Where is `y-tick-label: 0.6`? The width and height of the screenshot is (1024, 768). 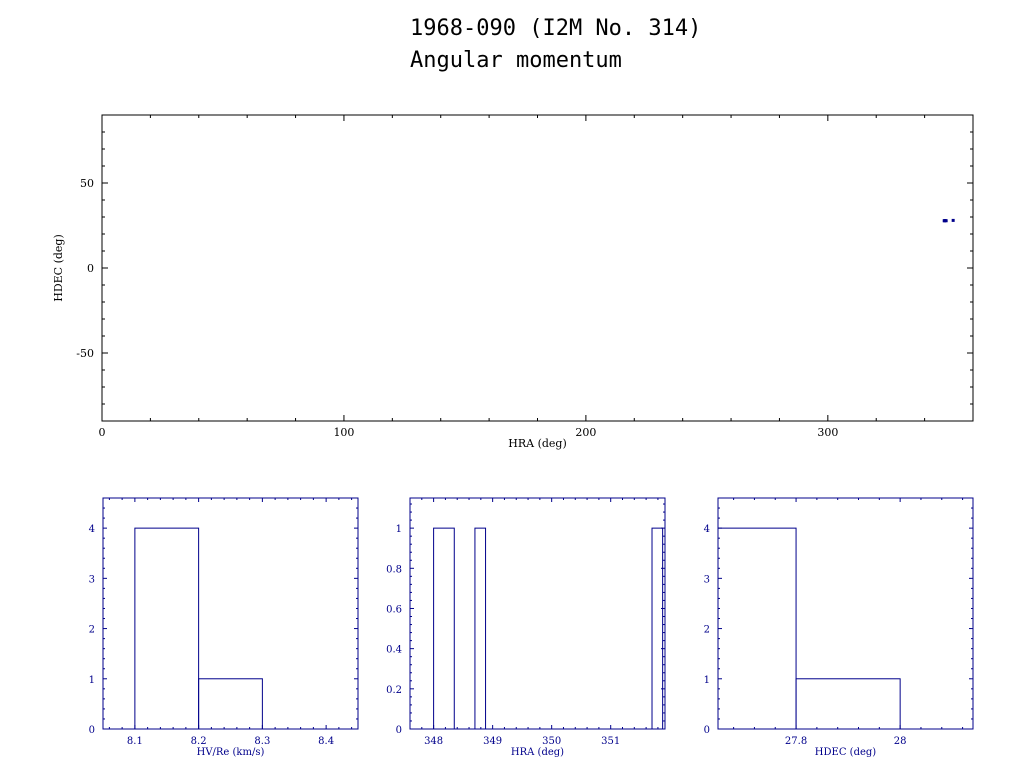 y-tick-label: 0.6 is located at coordinates (394, 609).